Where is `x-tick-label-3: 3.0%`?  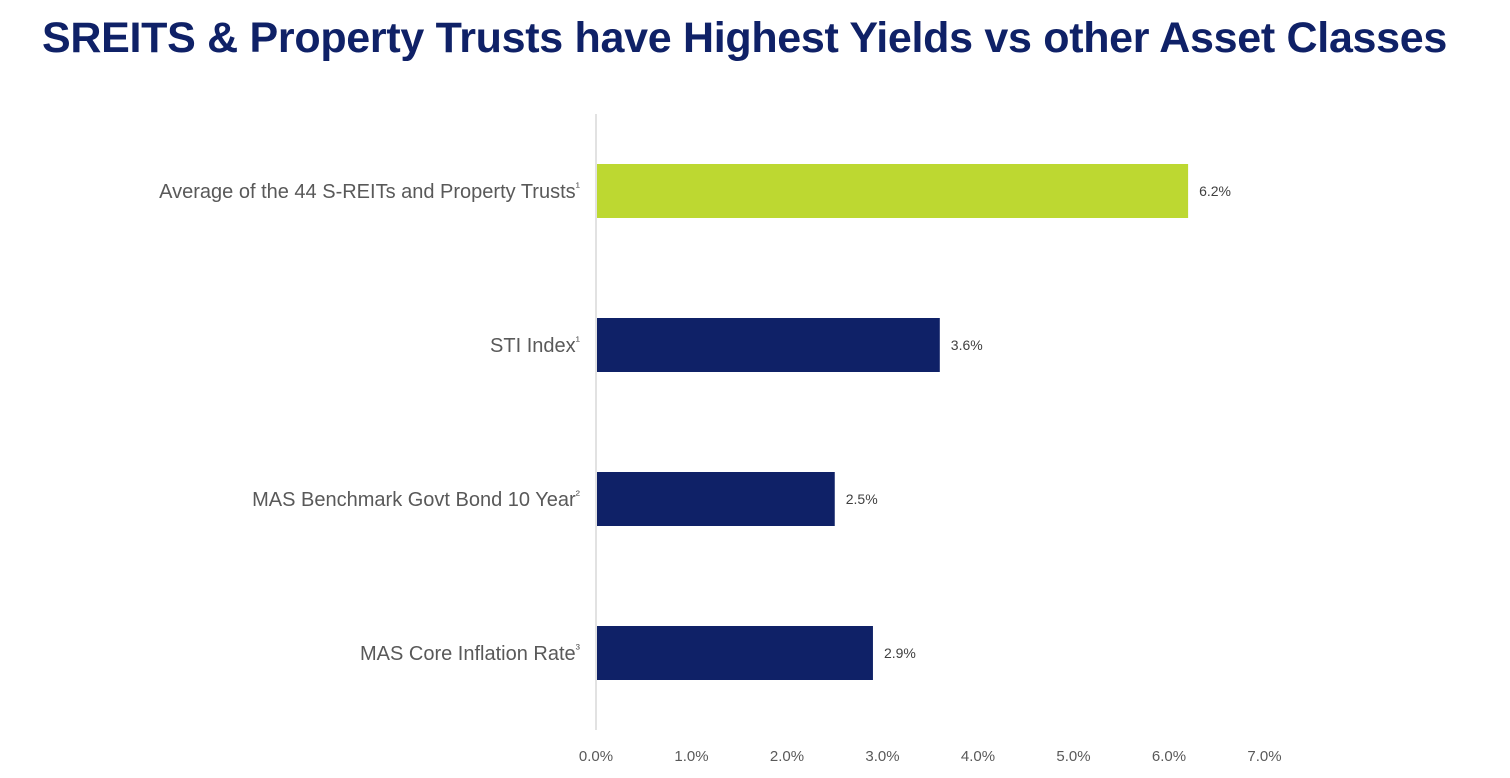
x-tick-label-3: 3.0% is located at coordinates (882, 756).